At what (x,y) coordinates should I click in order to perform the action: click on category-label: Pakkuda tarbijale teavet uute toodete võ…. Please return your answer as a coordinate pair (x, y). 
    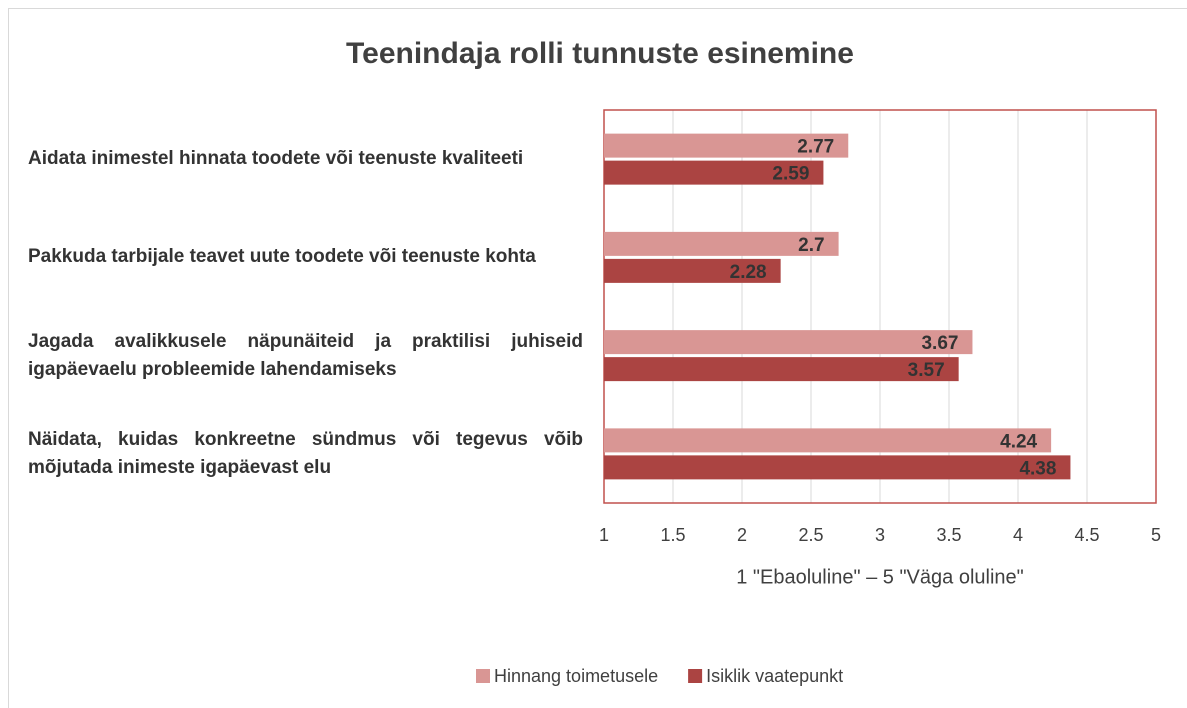
    Looking at the image, I should click on (305, 257).